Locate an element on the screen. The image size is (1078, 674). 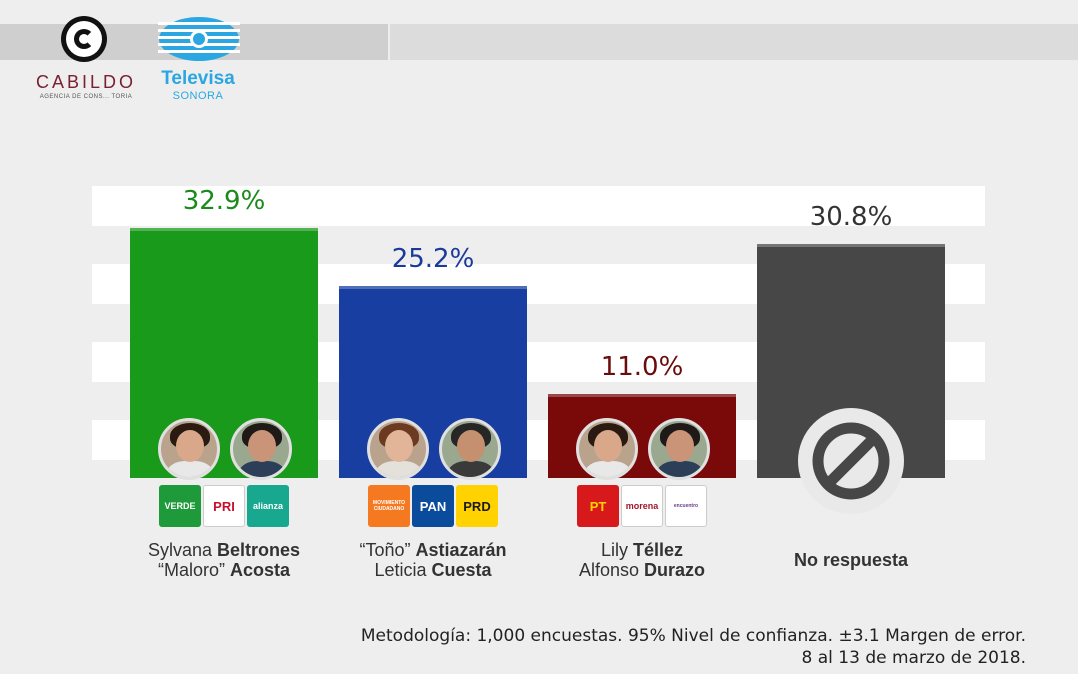
candidate-name-label: “Toño” Astiazarán Leticia Cuesta is located at coordinates (433, 560).